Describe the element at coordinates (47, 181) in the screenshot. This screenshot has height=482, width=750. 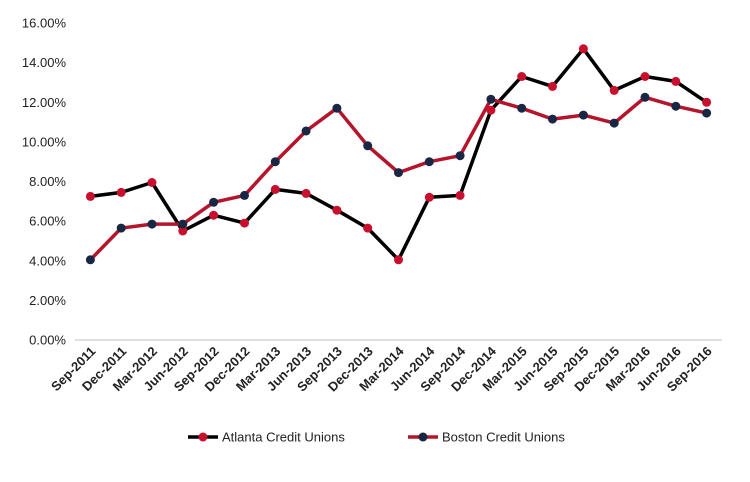
I see `y-tick-label: 8.00%` at that location.